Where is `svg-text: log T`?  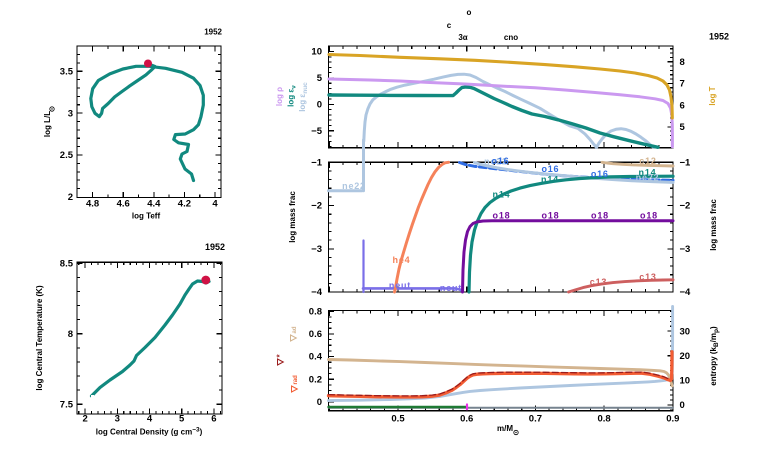 svg-text: log T is located at coordinates (712, 95).